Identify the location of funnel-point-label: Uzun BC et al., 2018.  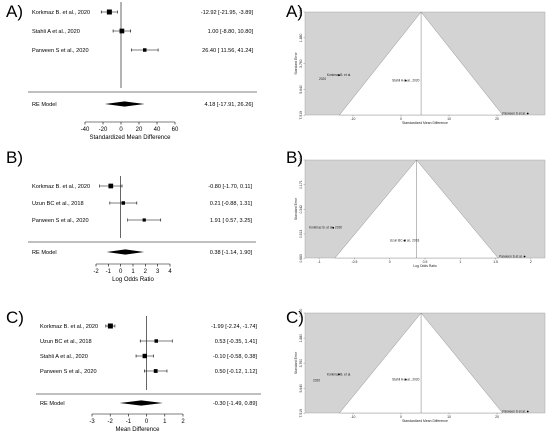
(405, 241).